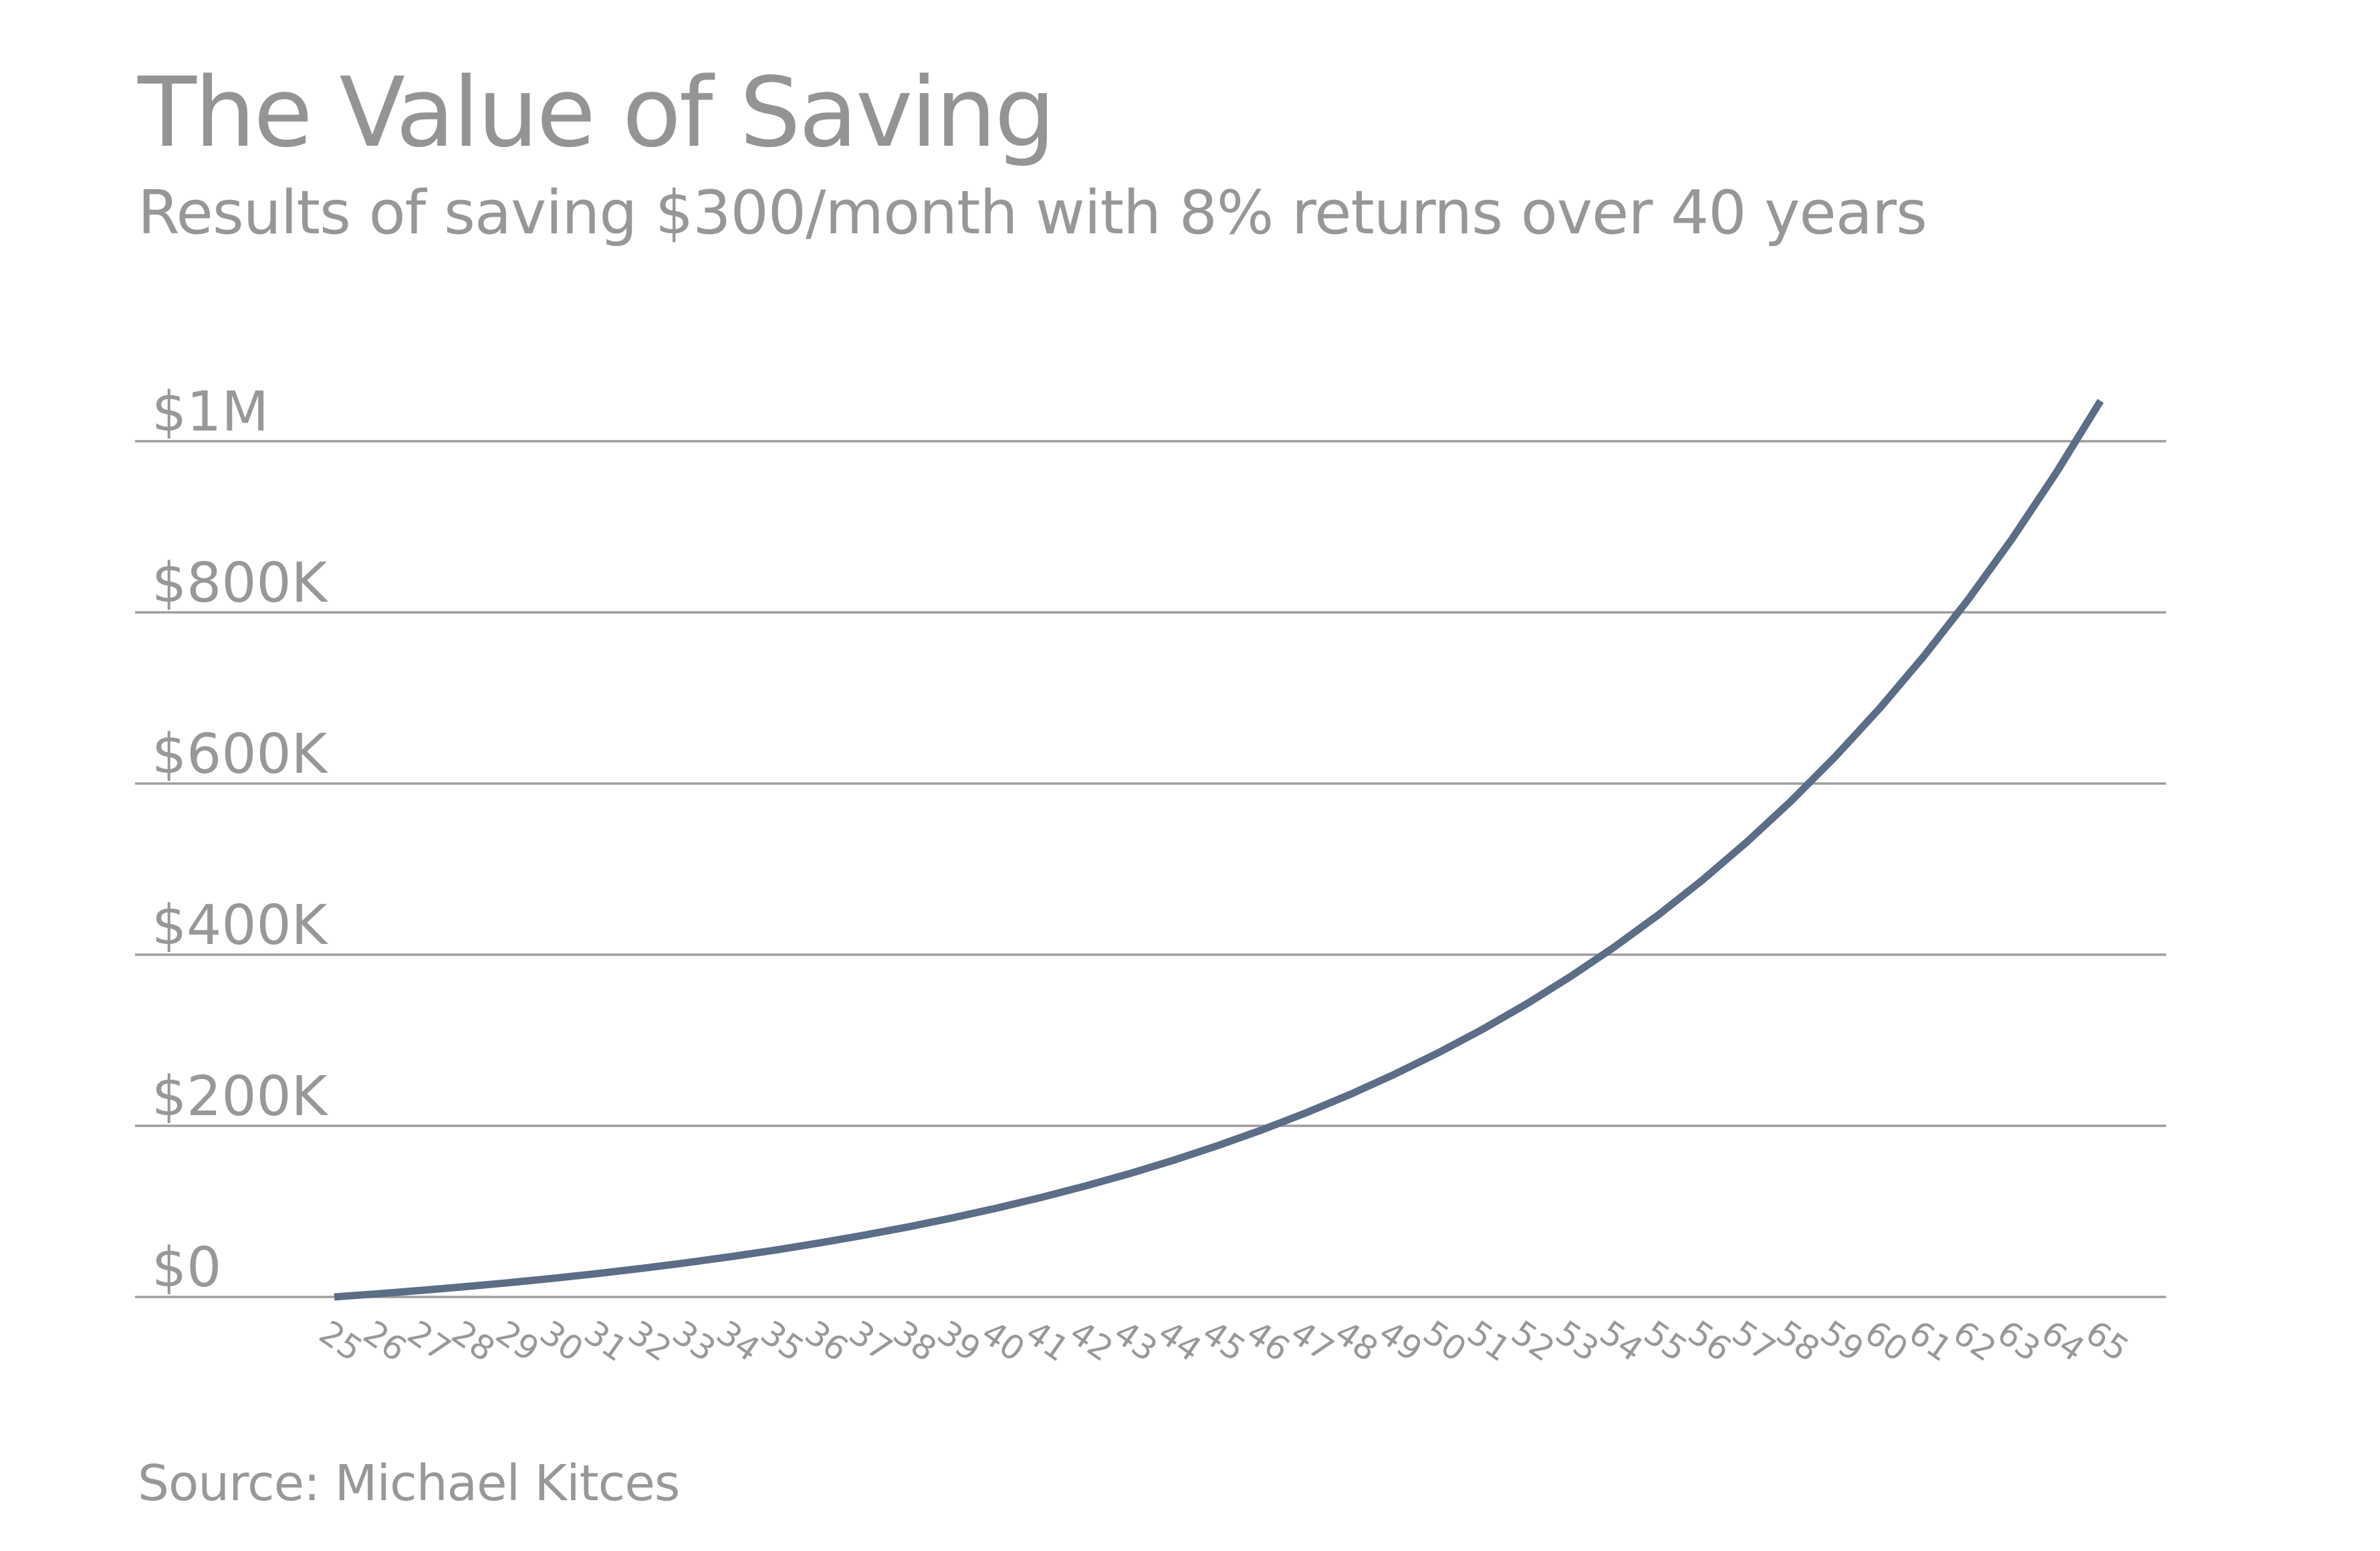 The height and width of the screenshot is (1551, 2380). What do you see at coordinates (240, 1096) in the screenshot?
I see `ytick-label: $200K` at bounding box center [240, 1096].